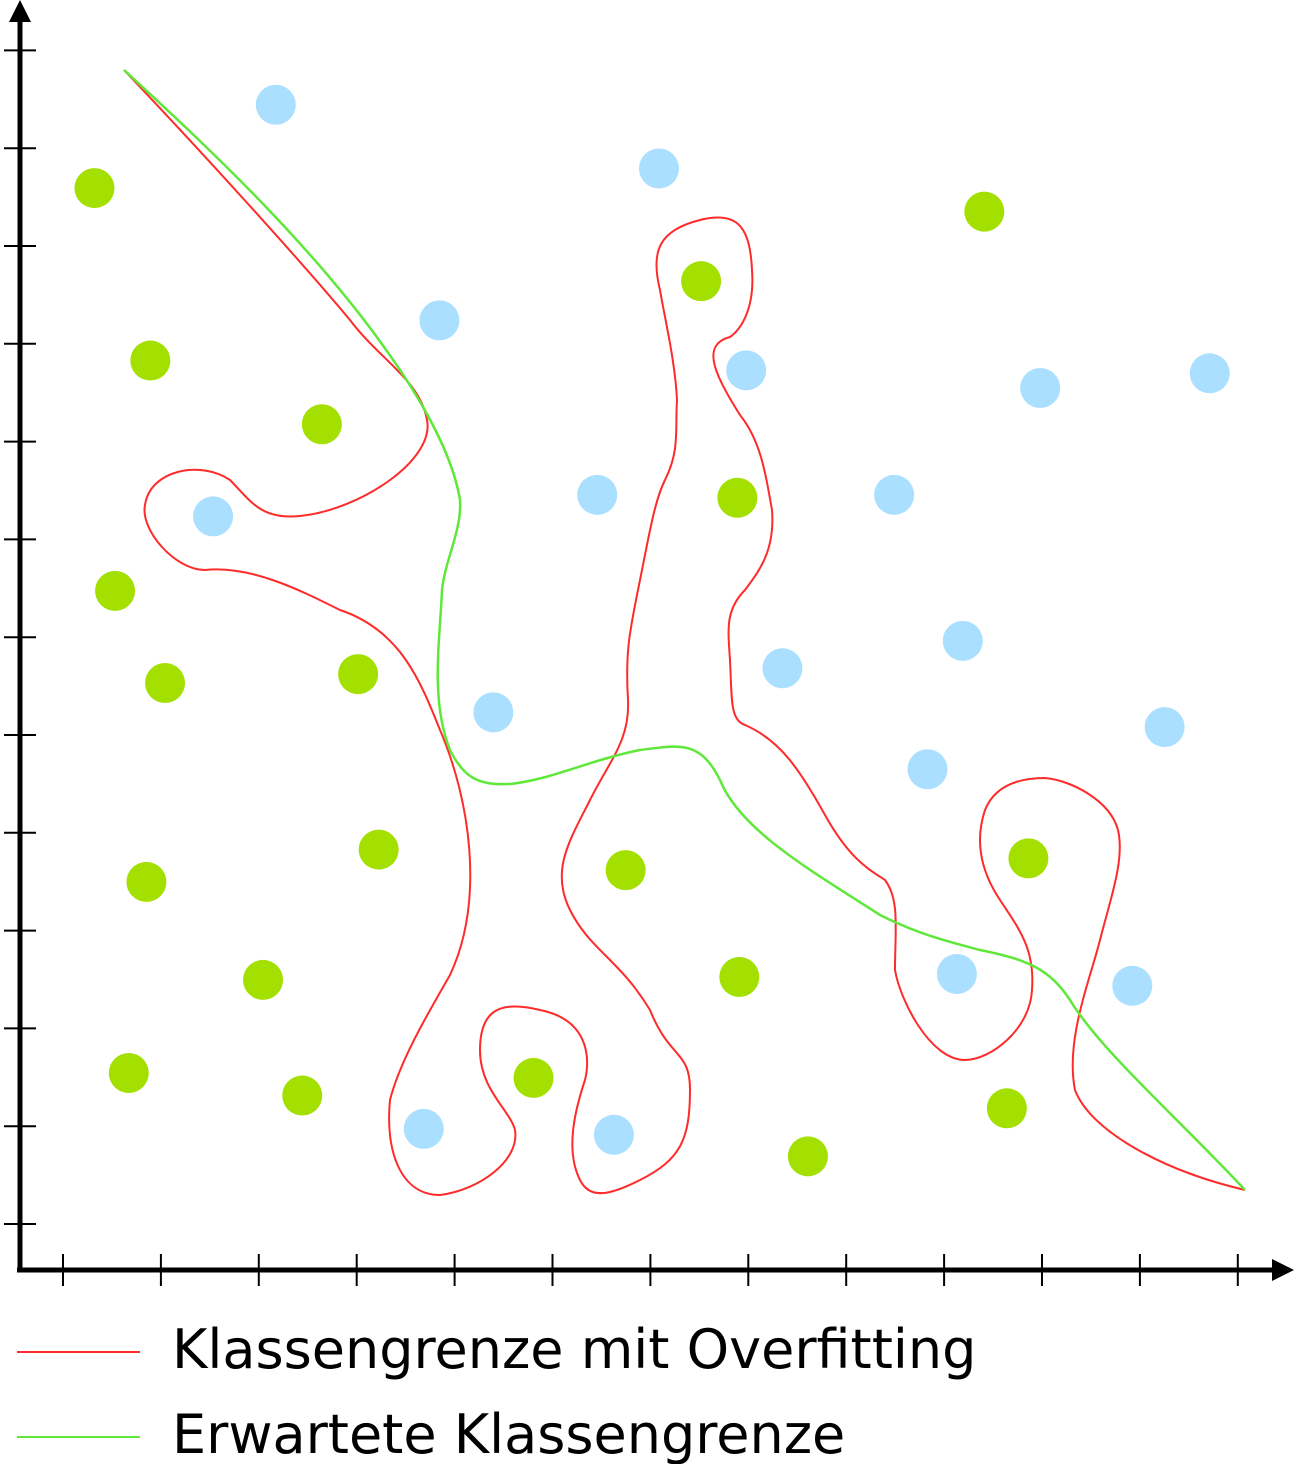 This screenshot has width=1294, height=1464. What do you see at coordinates (574, 1349) in the screenshot?
I see `legend-label-overfitting: Klassengrenze mit Overfitting` at bounding box center [574, 1349].